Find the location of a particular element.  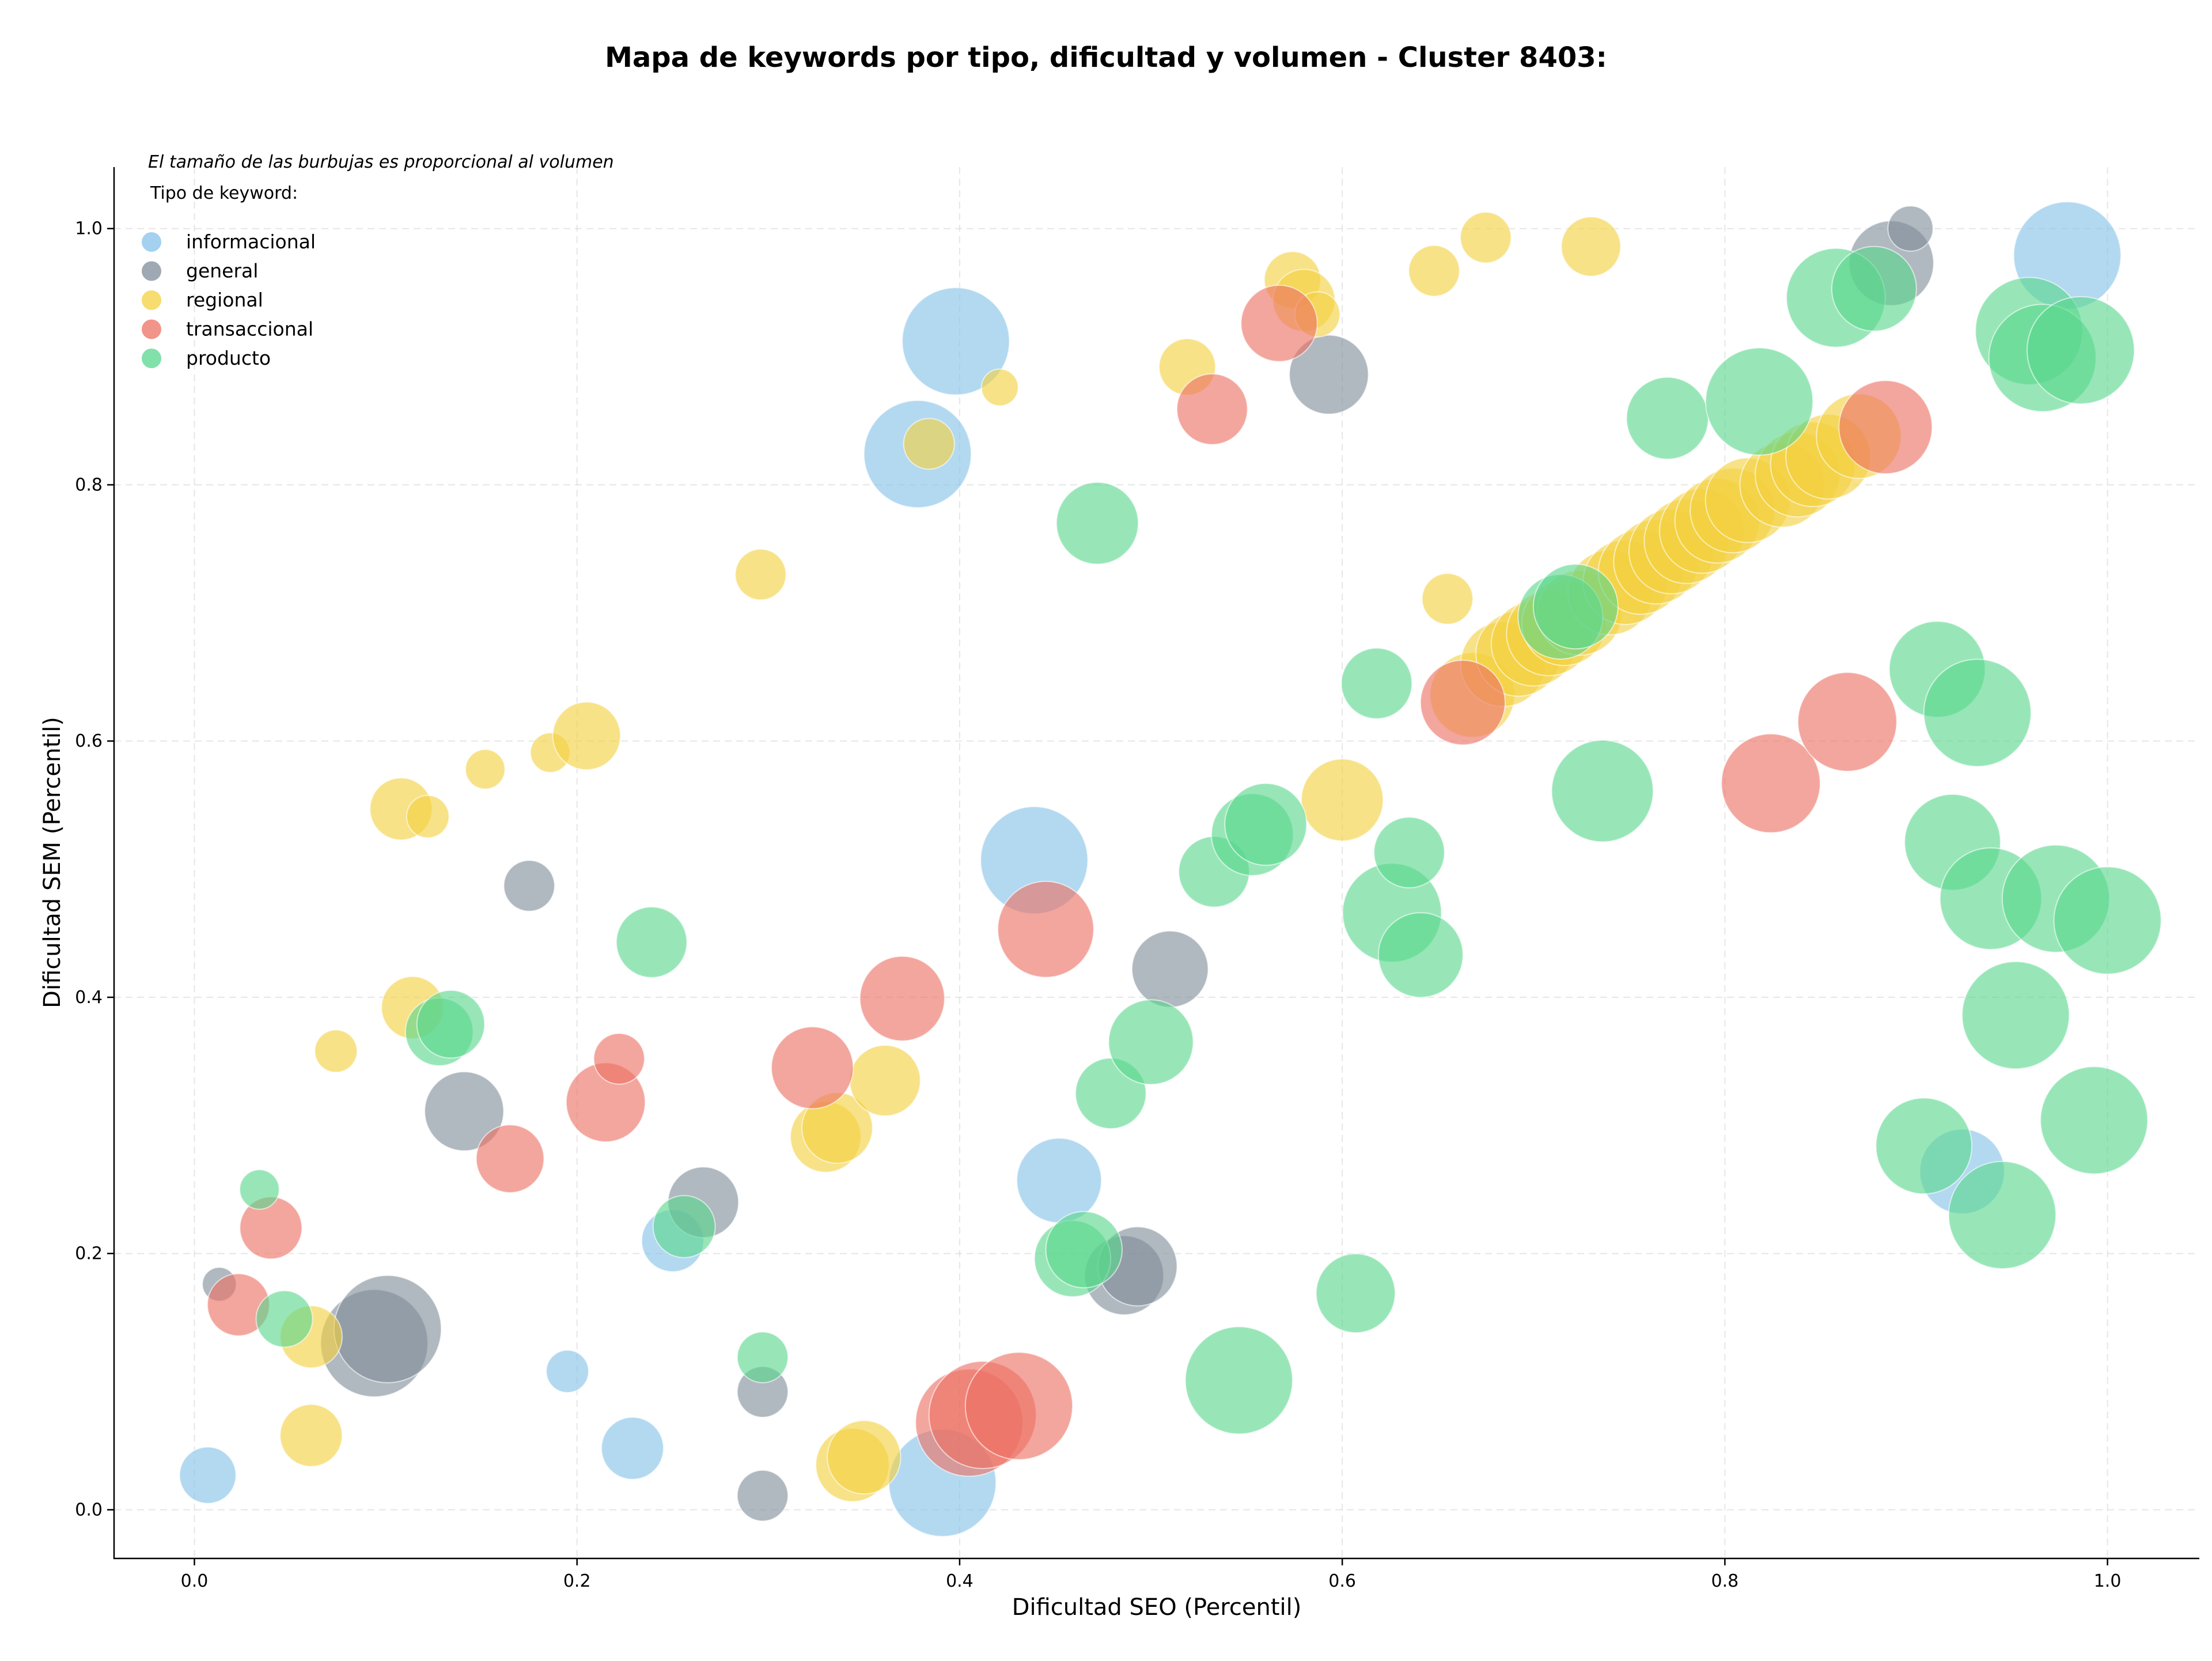

y-tick-label: 0.6 is located at coordinates (89, 741).